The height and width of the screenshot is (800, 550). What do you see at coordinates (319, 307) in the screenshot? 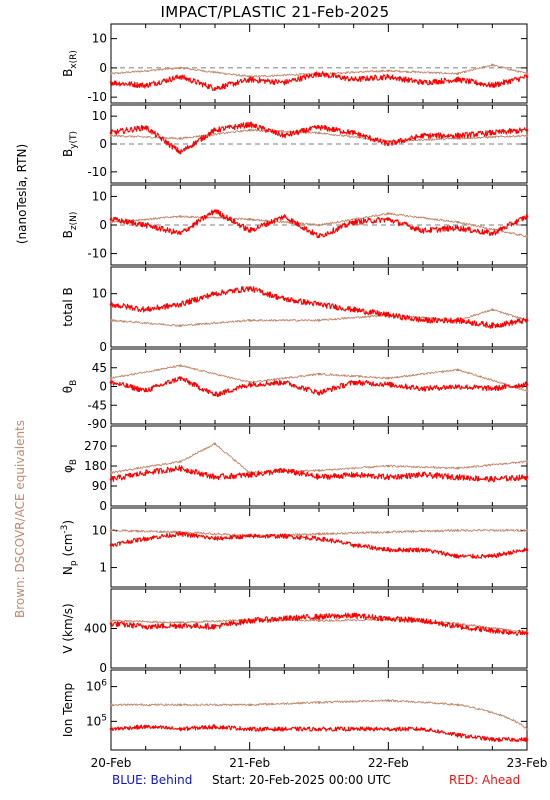
I see `series-line-btot-ahead` at bounding box center [319, 307].